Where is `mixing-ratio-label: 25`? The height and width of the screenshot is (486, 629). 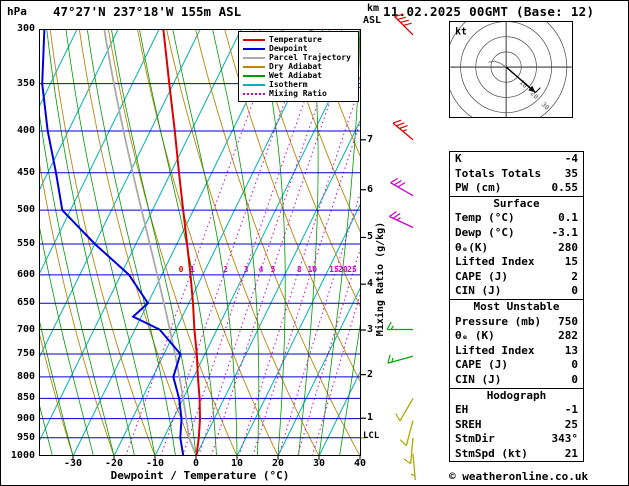
mixing-ratio-label: 25 is located at coordinates (352, 269).